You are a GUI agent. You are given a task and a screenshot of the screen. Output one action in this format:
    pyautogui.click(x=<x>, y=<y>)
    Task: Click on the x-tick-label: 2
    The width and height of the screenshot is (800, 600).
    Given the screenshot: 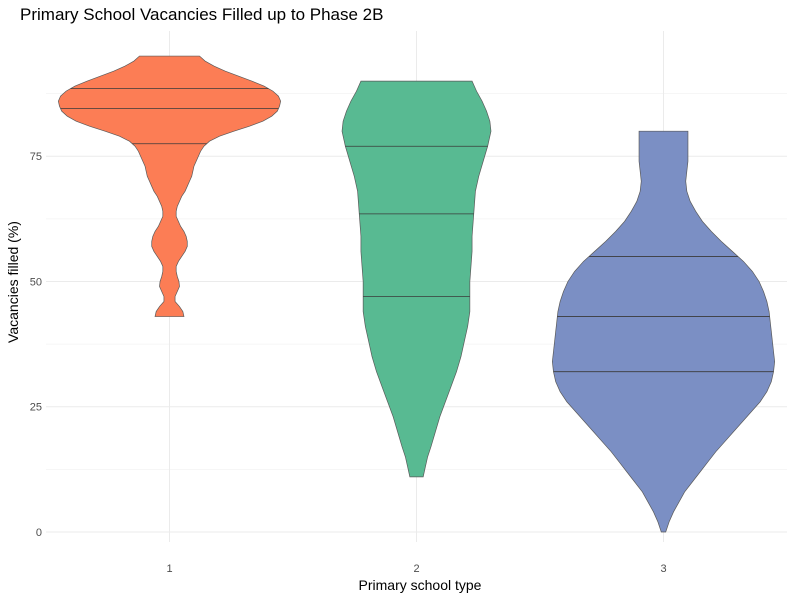 What is the action you would take?
    pyautogui.click(x=416, y=569)
    